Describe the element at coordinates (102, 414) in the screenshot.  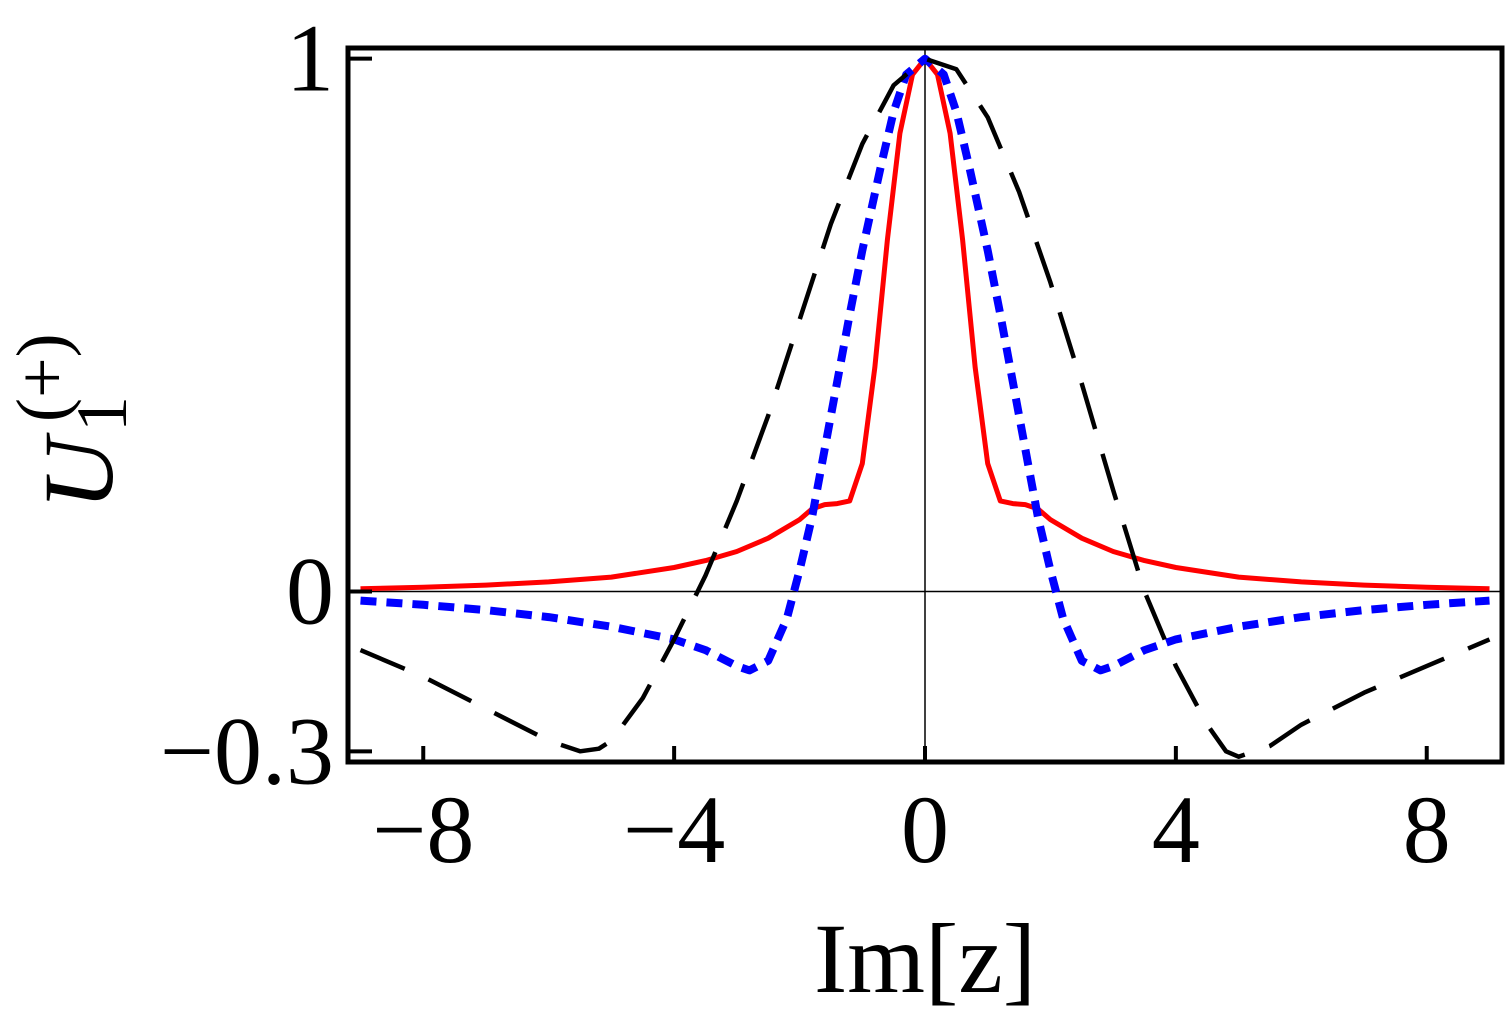
I see `y-axis-title-subscript: 1` at that location.